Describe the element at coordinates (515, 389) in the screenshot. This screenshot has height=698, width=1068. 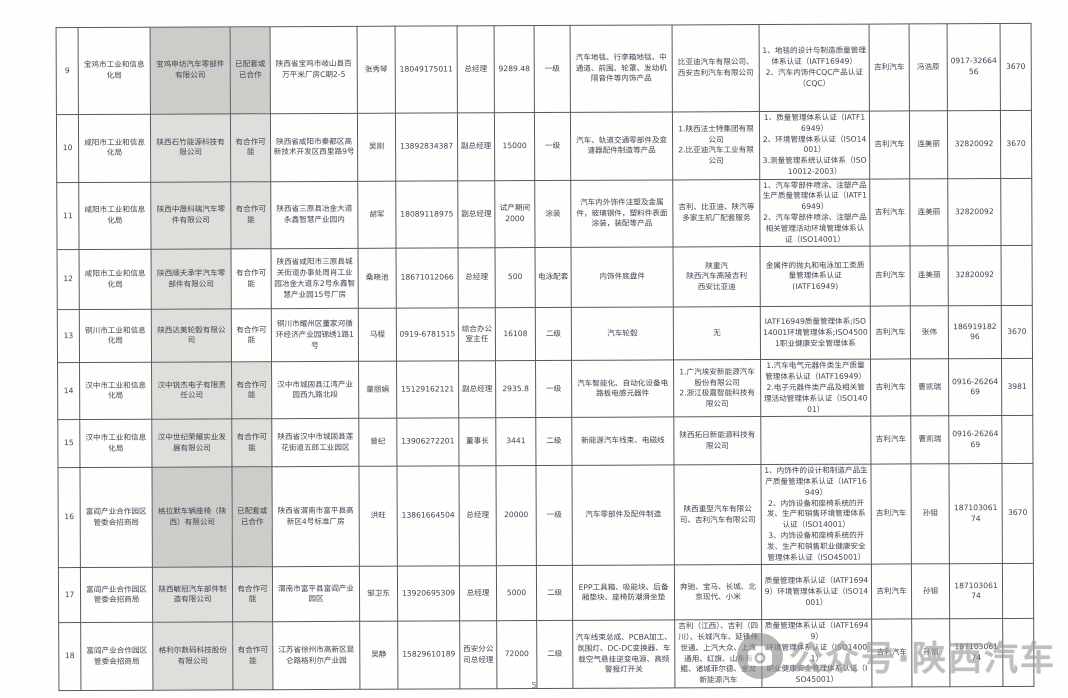
I see `cell-output-value: 2935.8` at that location.